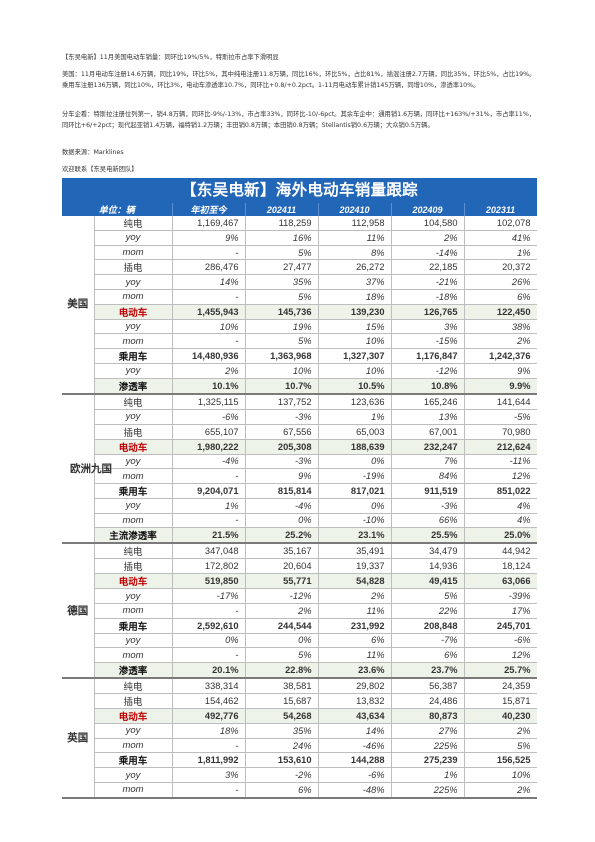 The height and width of the screenshot is (842, 595). I want to click on value-cell: -7%, so click(428, 641).